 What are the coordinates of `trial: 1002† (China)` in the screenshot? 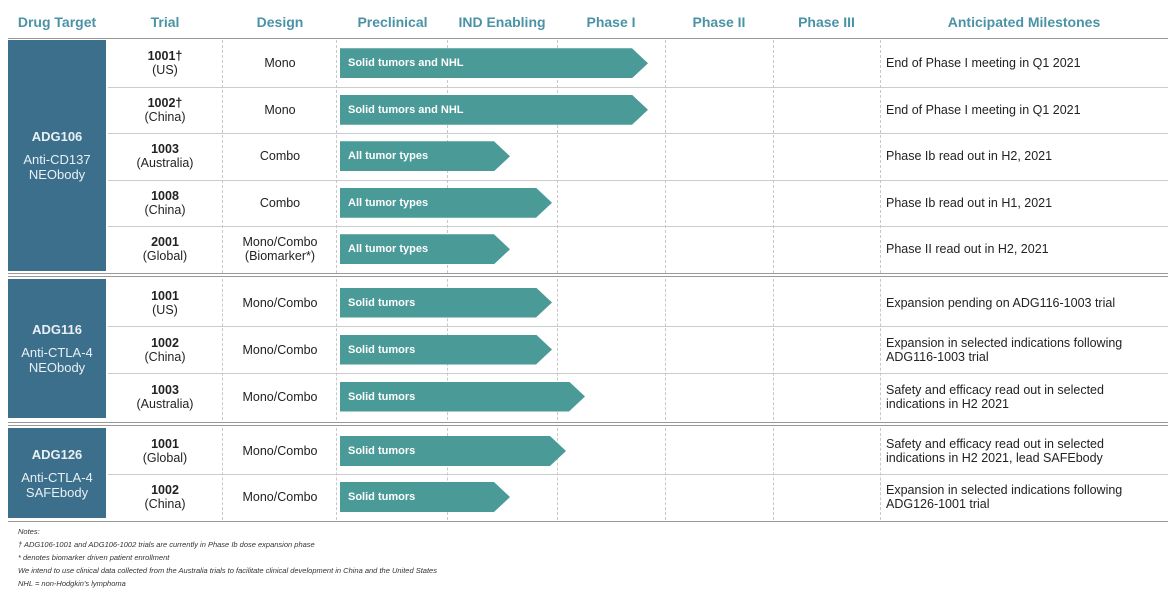 It's located at (165, 110).